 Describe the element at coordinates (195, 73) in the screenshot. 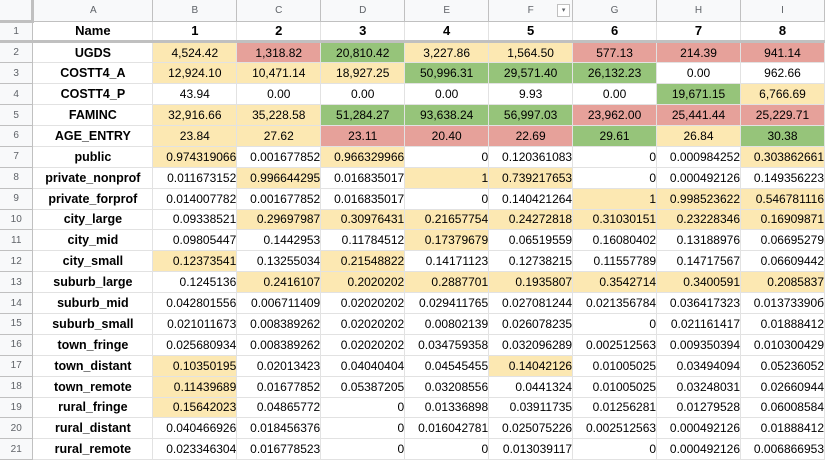

I see `data-cell: 12,924.10` at that location.